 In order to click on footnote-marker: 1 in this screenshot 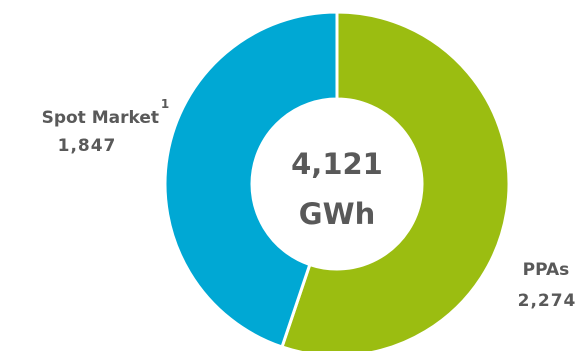, I will do `click(165, 104)`.